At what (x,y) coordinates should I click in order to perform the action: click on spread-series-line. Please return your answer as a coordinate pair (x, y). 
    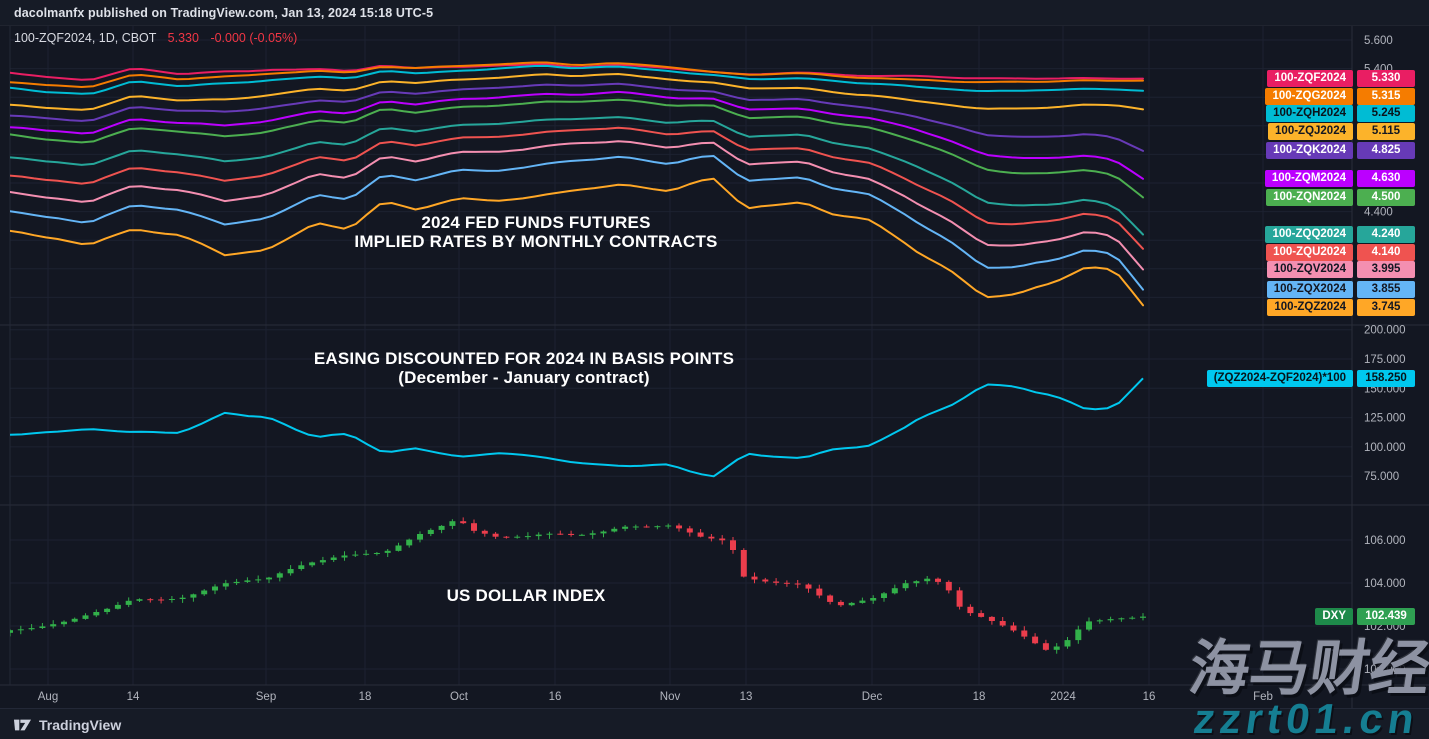
    Looking at the image, I should click on (577, 427).